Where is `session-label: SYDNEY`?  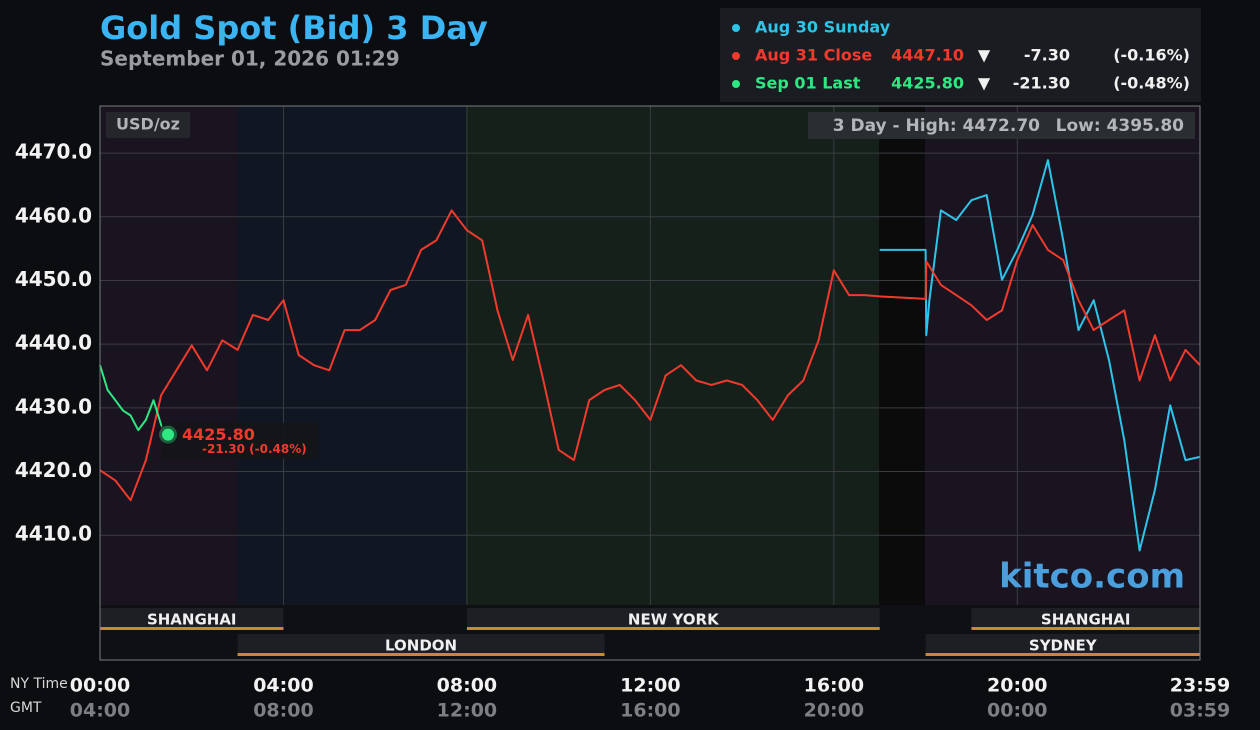
session-label: SYDNEY is located at coordinates (1063, 646).